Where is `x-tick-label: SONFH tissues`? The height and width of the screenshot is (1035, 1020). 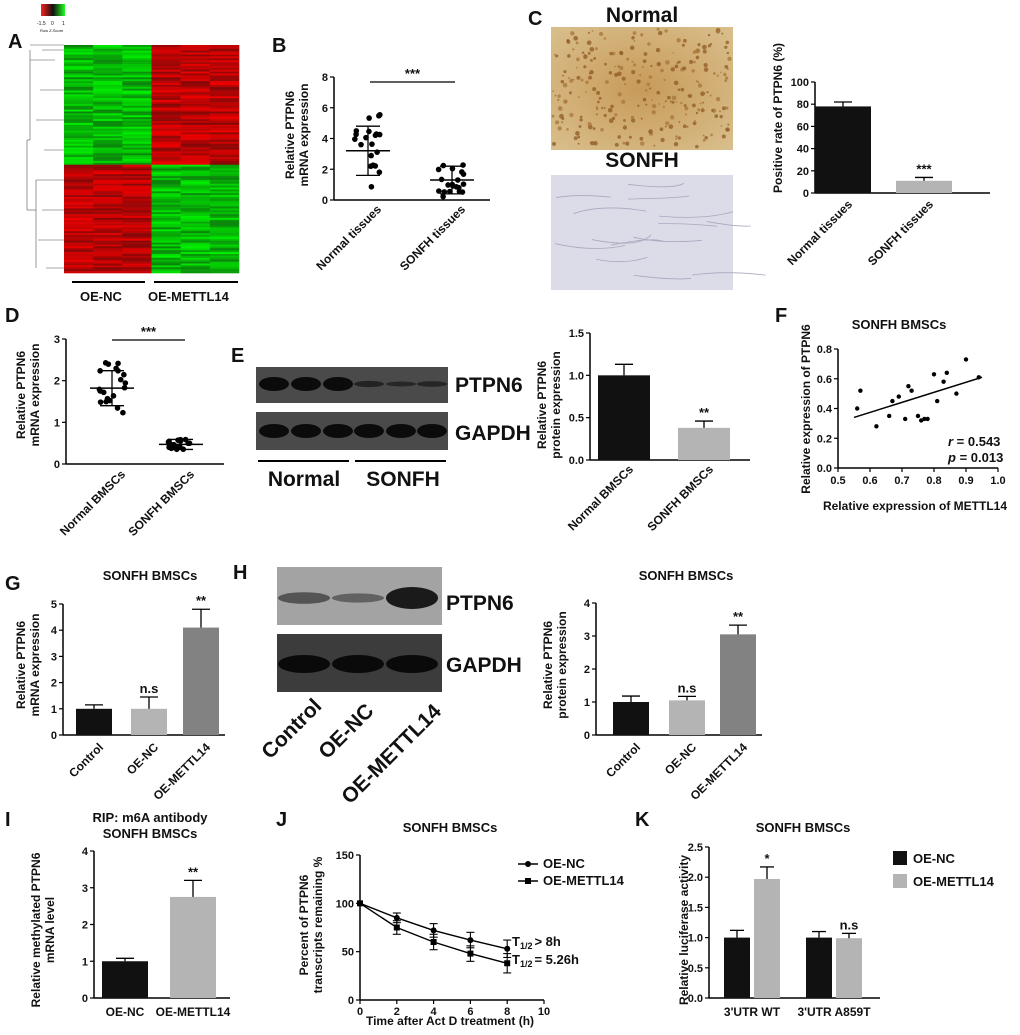
x-tick-label: SONFH tissues is located at coordinates (432, 237).